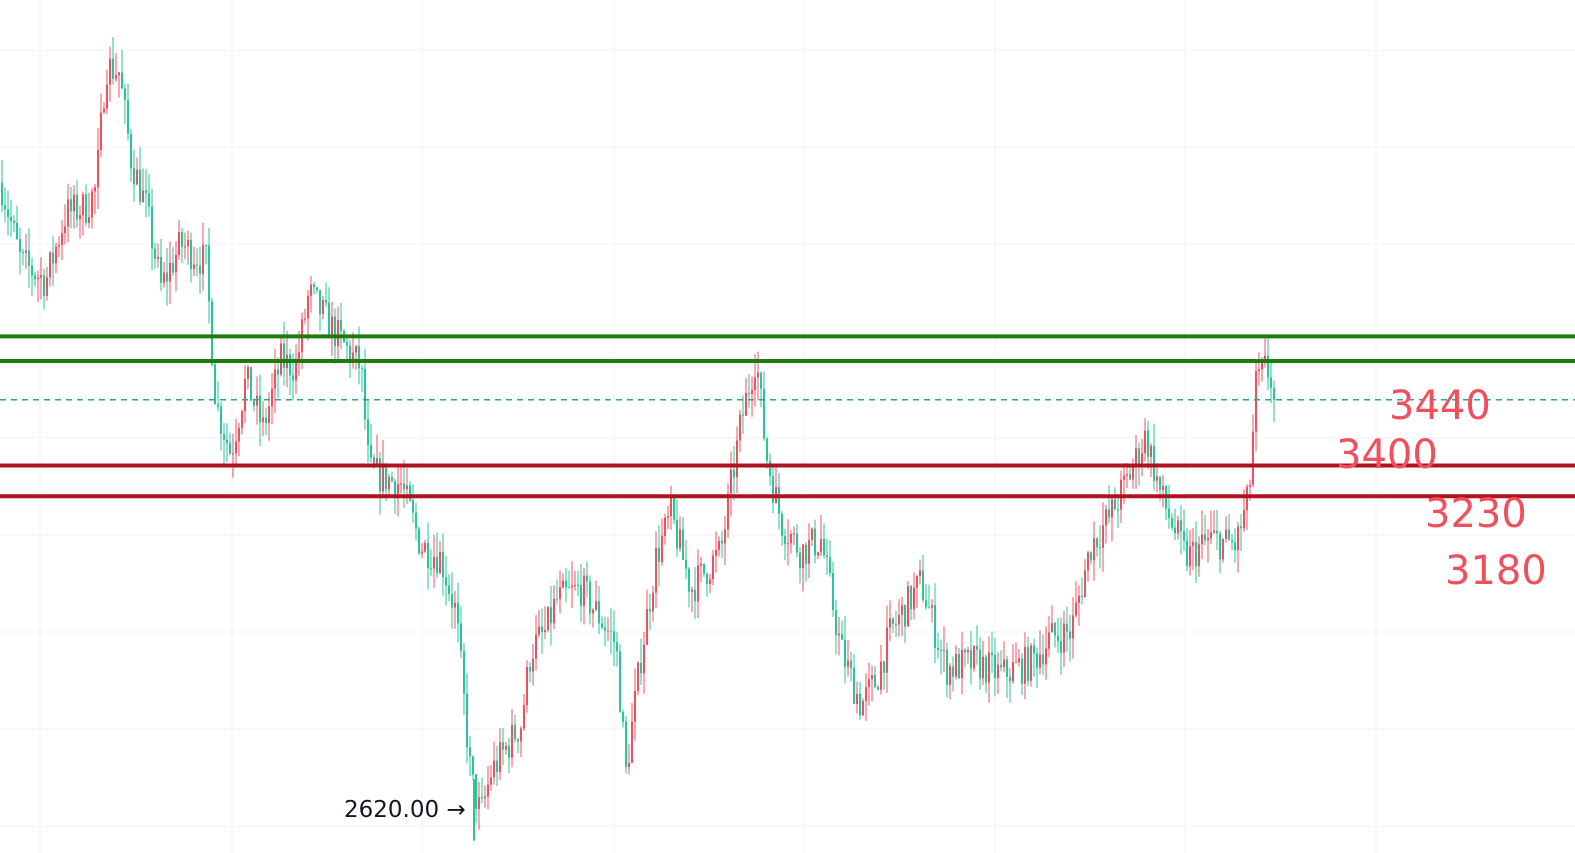 This screenshot has height=853, width=1575. What do you see at coordinates (1387, 455) in the screenshot?
I see `level-label-3400: 3400` at bounding box center [1387, 455].